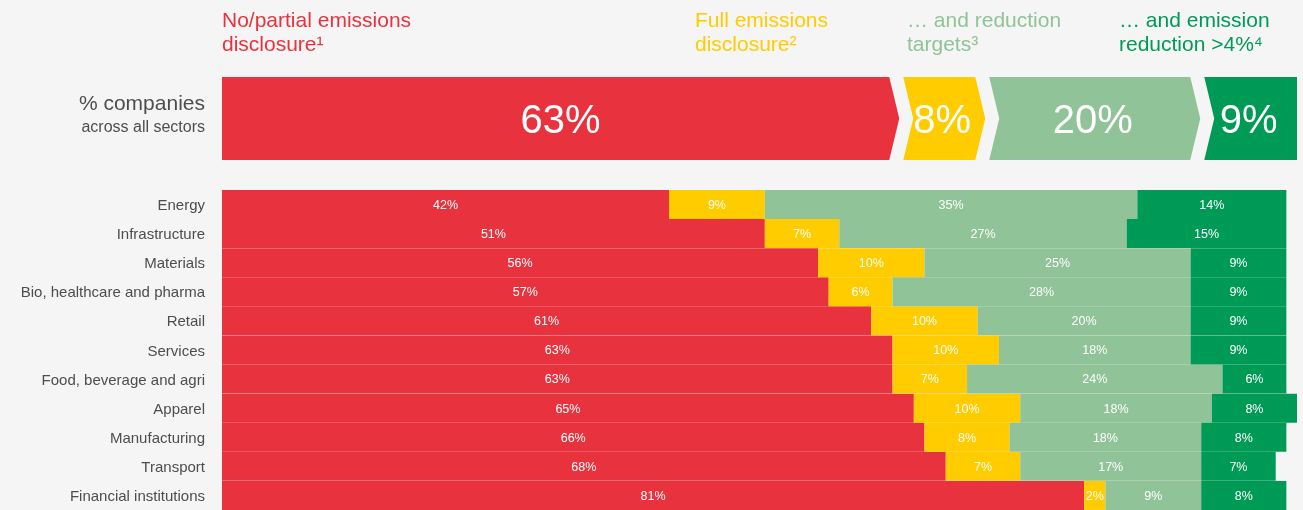  Describe the element at coordinates (143, 126) in the screenshot. I see `y-tick-label: across all sectors` at that location.